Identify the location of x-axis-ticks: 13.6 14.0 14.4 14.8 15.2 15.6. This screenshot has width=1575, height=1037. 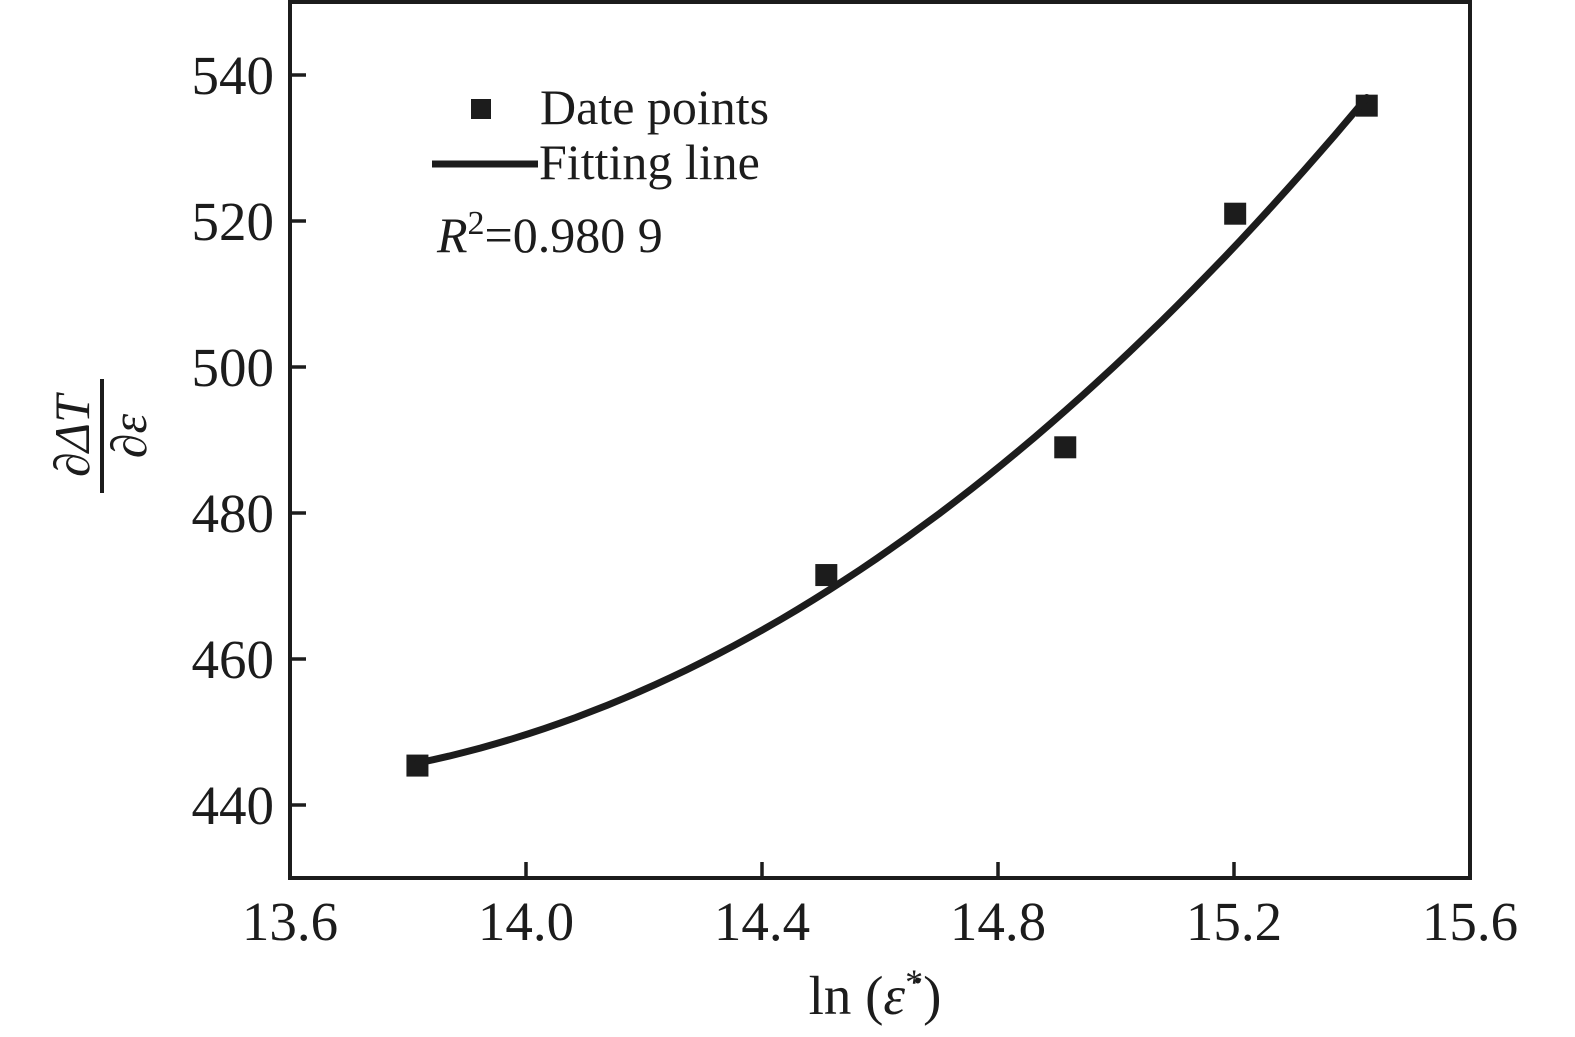
(880, 907).